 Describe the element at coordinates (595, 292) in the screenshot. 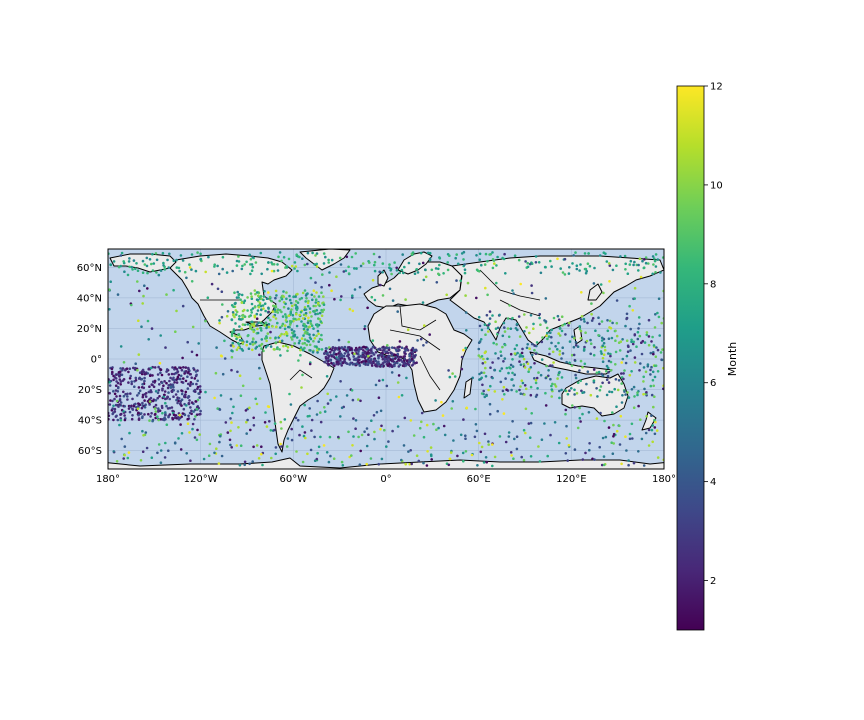

I see `japan` at that location.